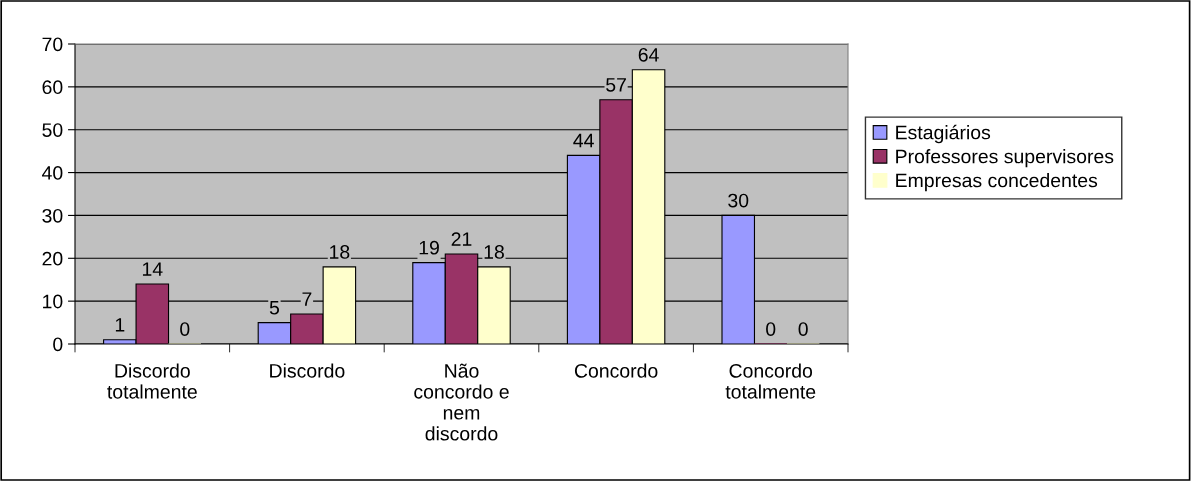  Describe the element at coordinates (461, 402) in the screenshot. I see `x-tick-label: Não concordo e nem discordo` at that location.